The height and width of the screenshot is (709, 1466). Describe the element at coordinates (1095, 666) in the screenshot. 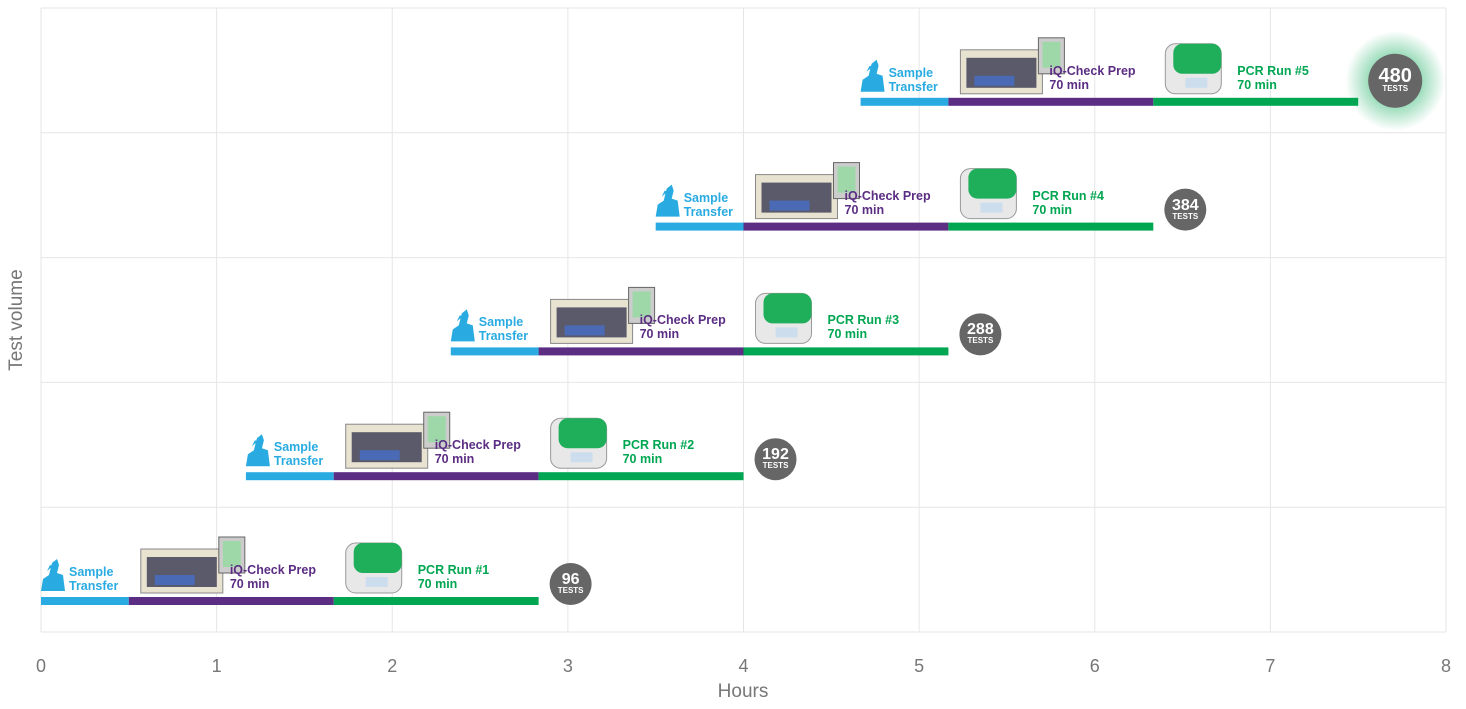

I see `x-tick-label: 6` at that location.